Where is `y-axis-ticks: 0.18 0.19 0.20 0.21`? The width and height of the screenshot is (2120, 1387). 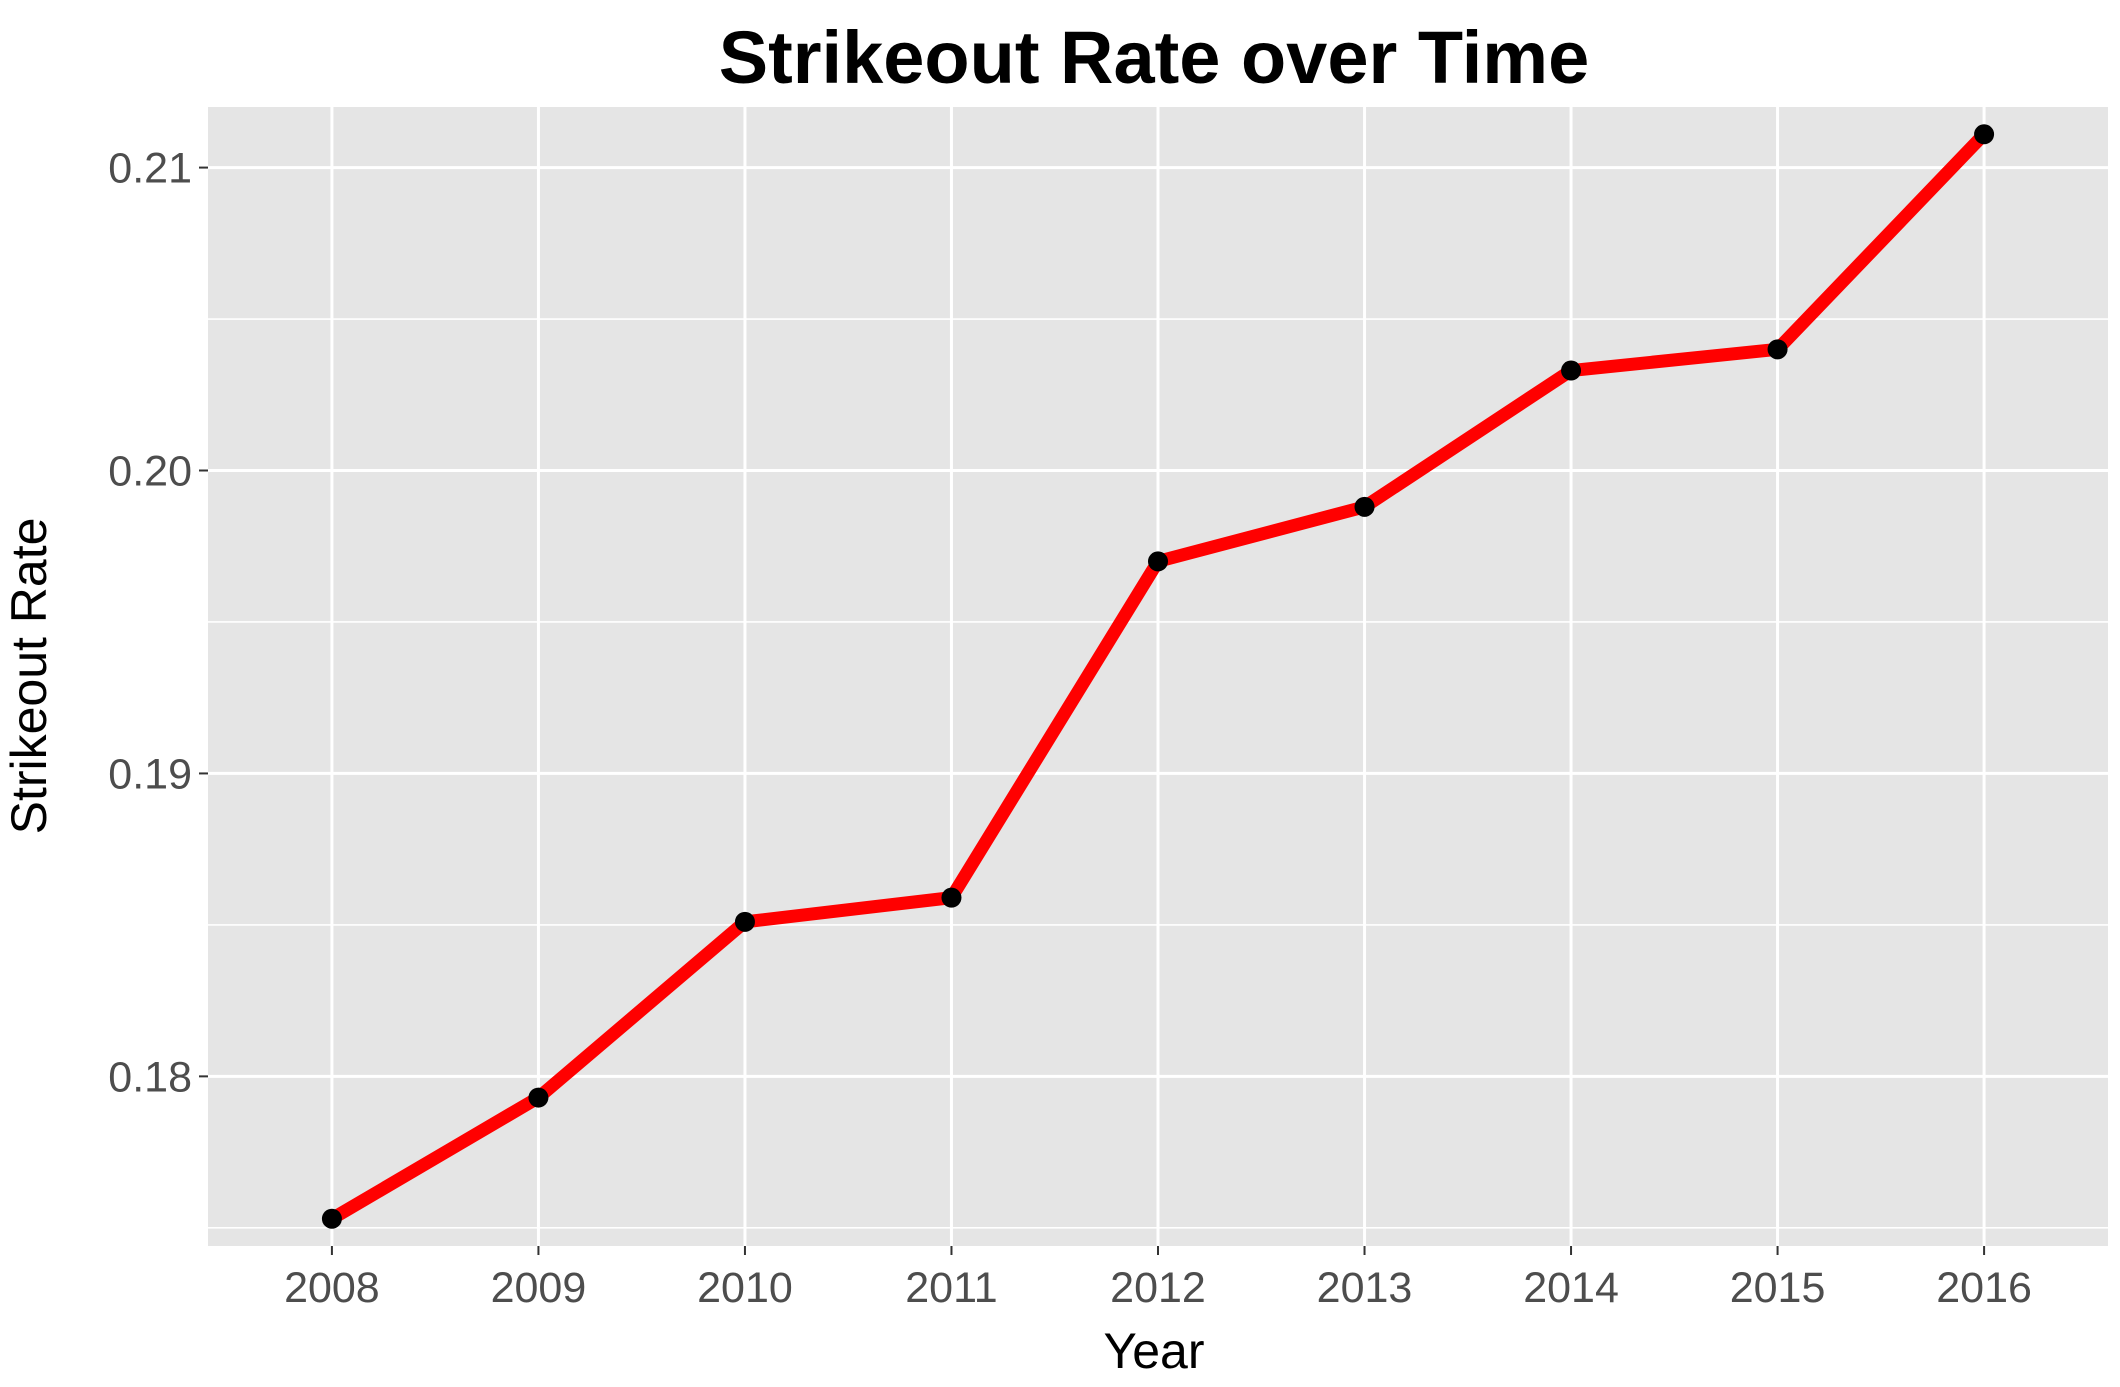 y-axis-ticks: 0.18 0.19 0.20 0.21 is located at coordinates (158, 623).